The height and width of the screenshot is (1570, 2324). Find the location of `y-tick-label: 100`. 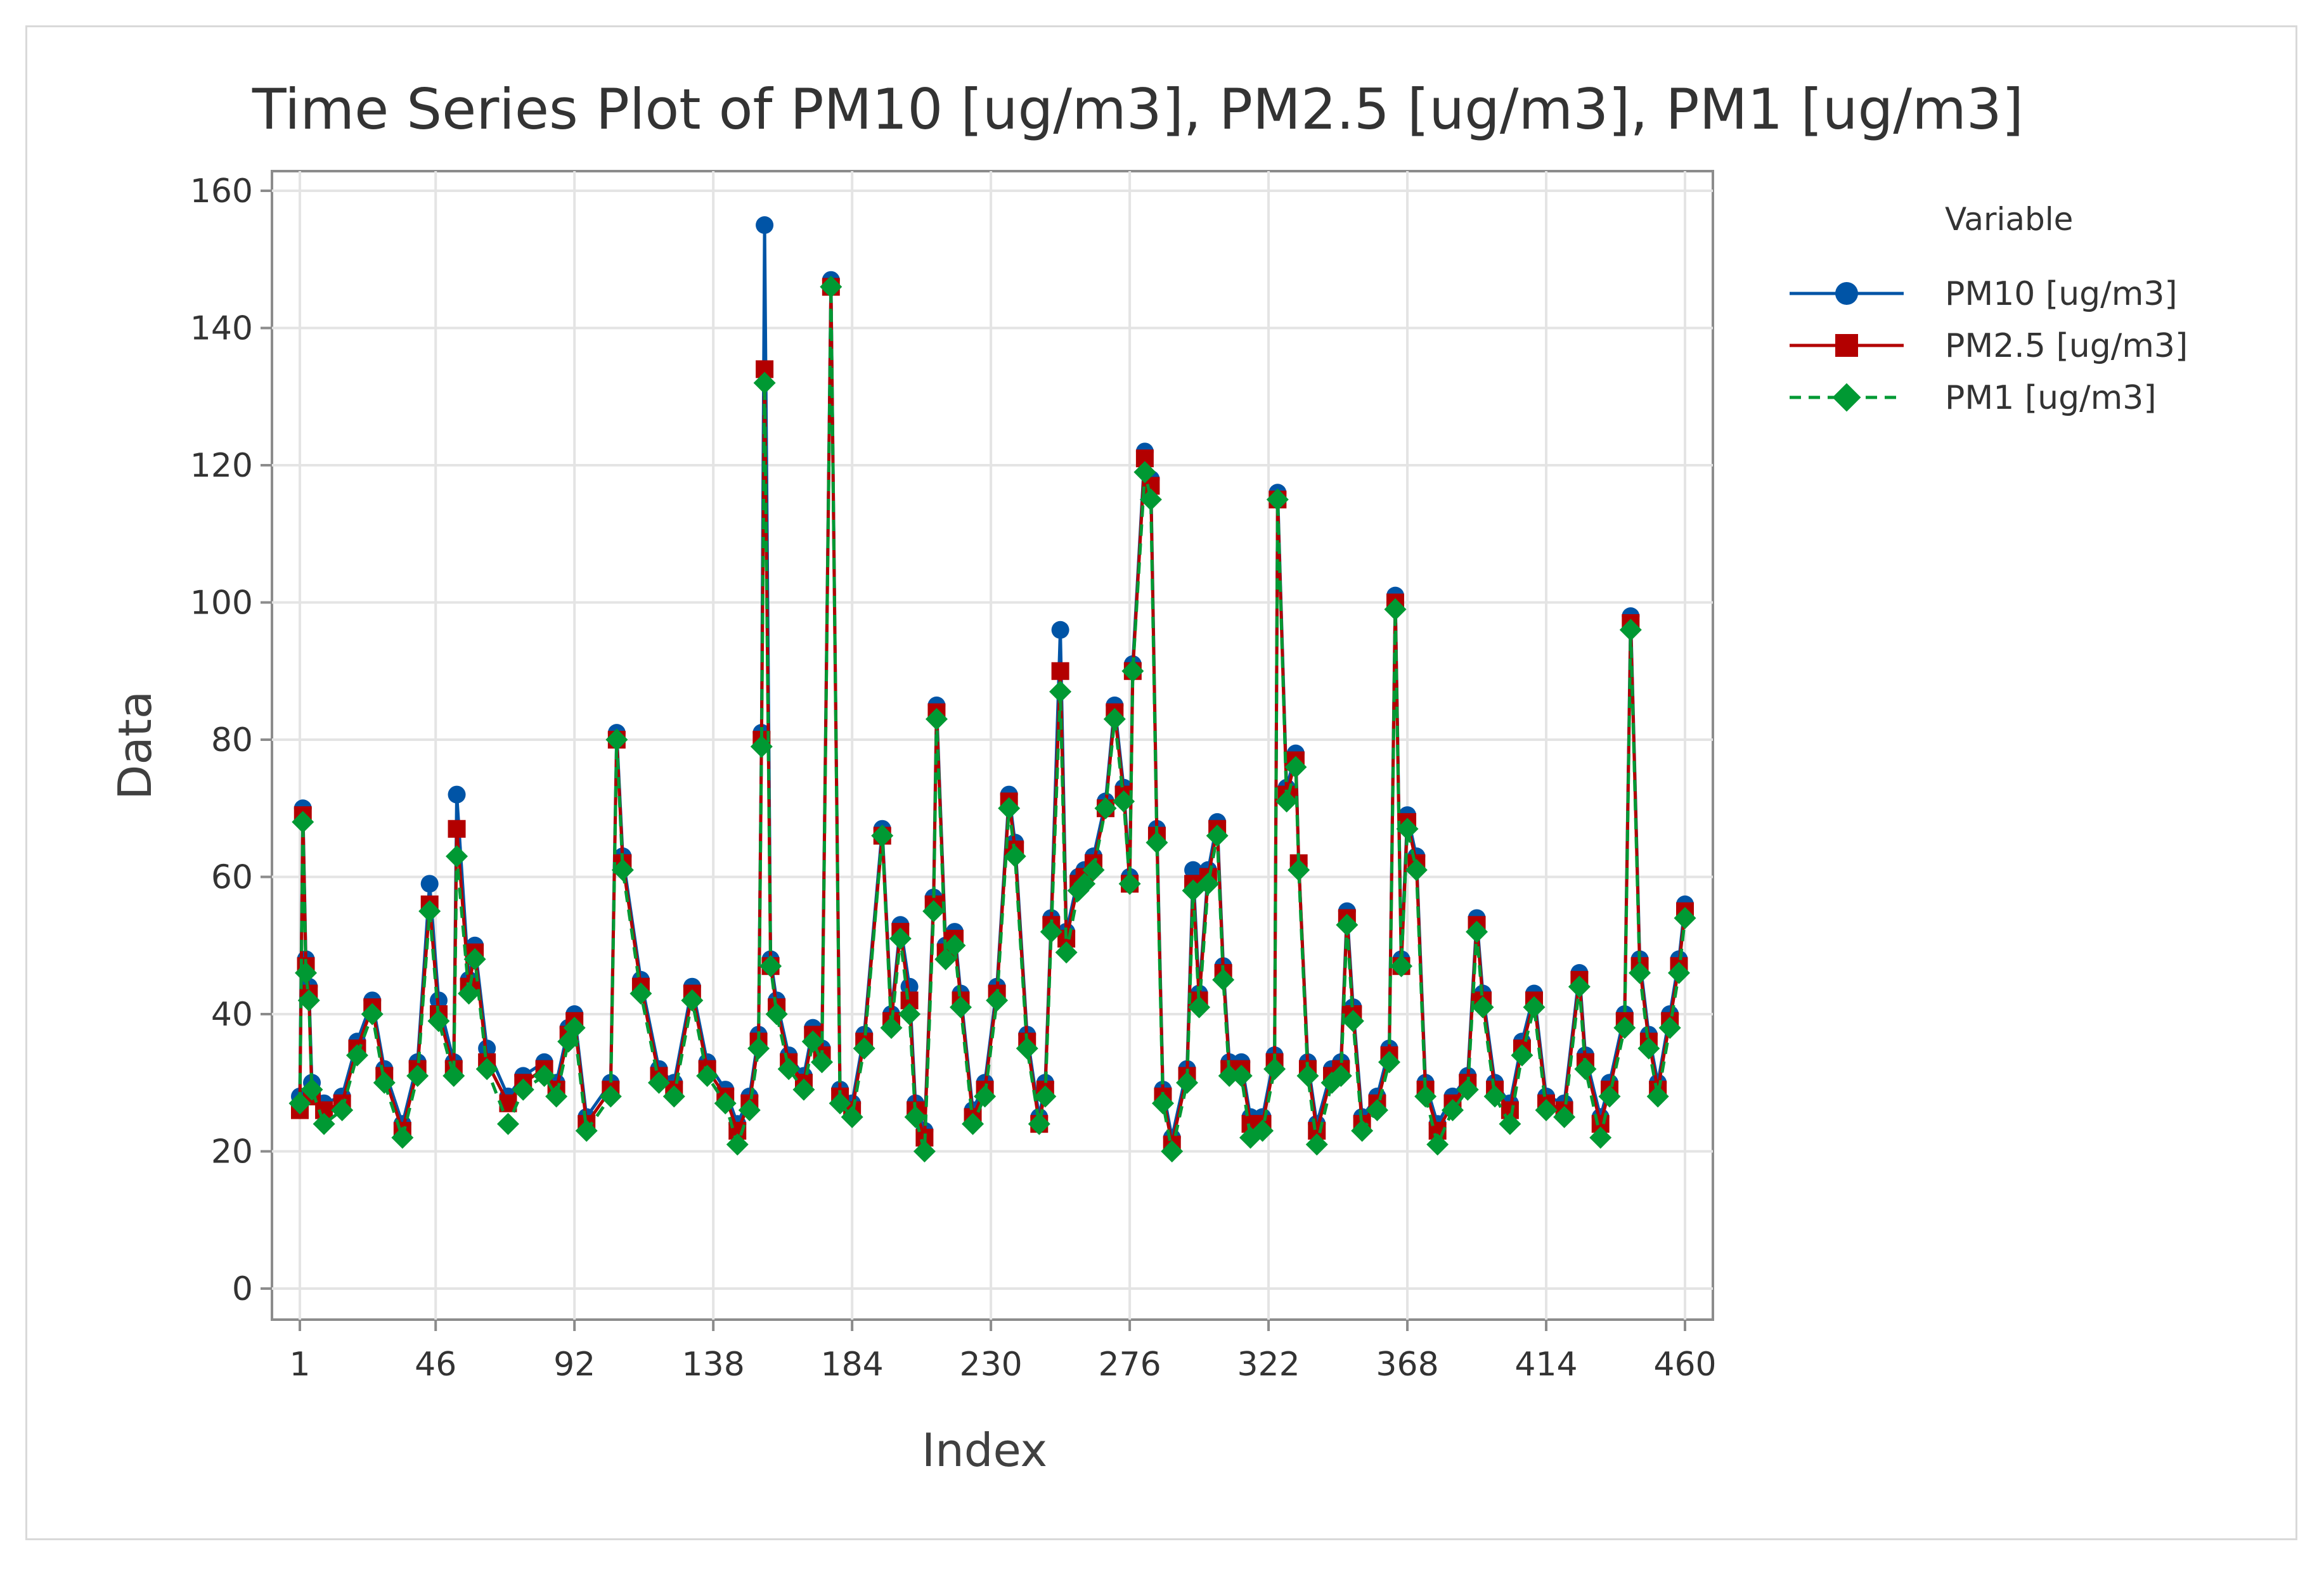

y-tick-label: 100 is located at coordinates (222, 603).